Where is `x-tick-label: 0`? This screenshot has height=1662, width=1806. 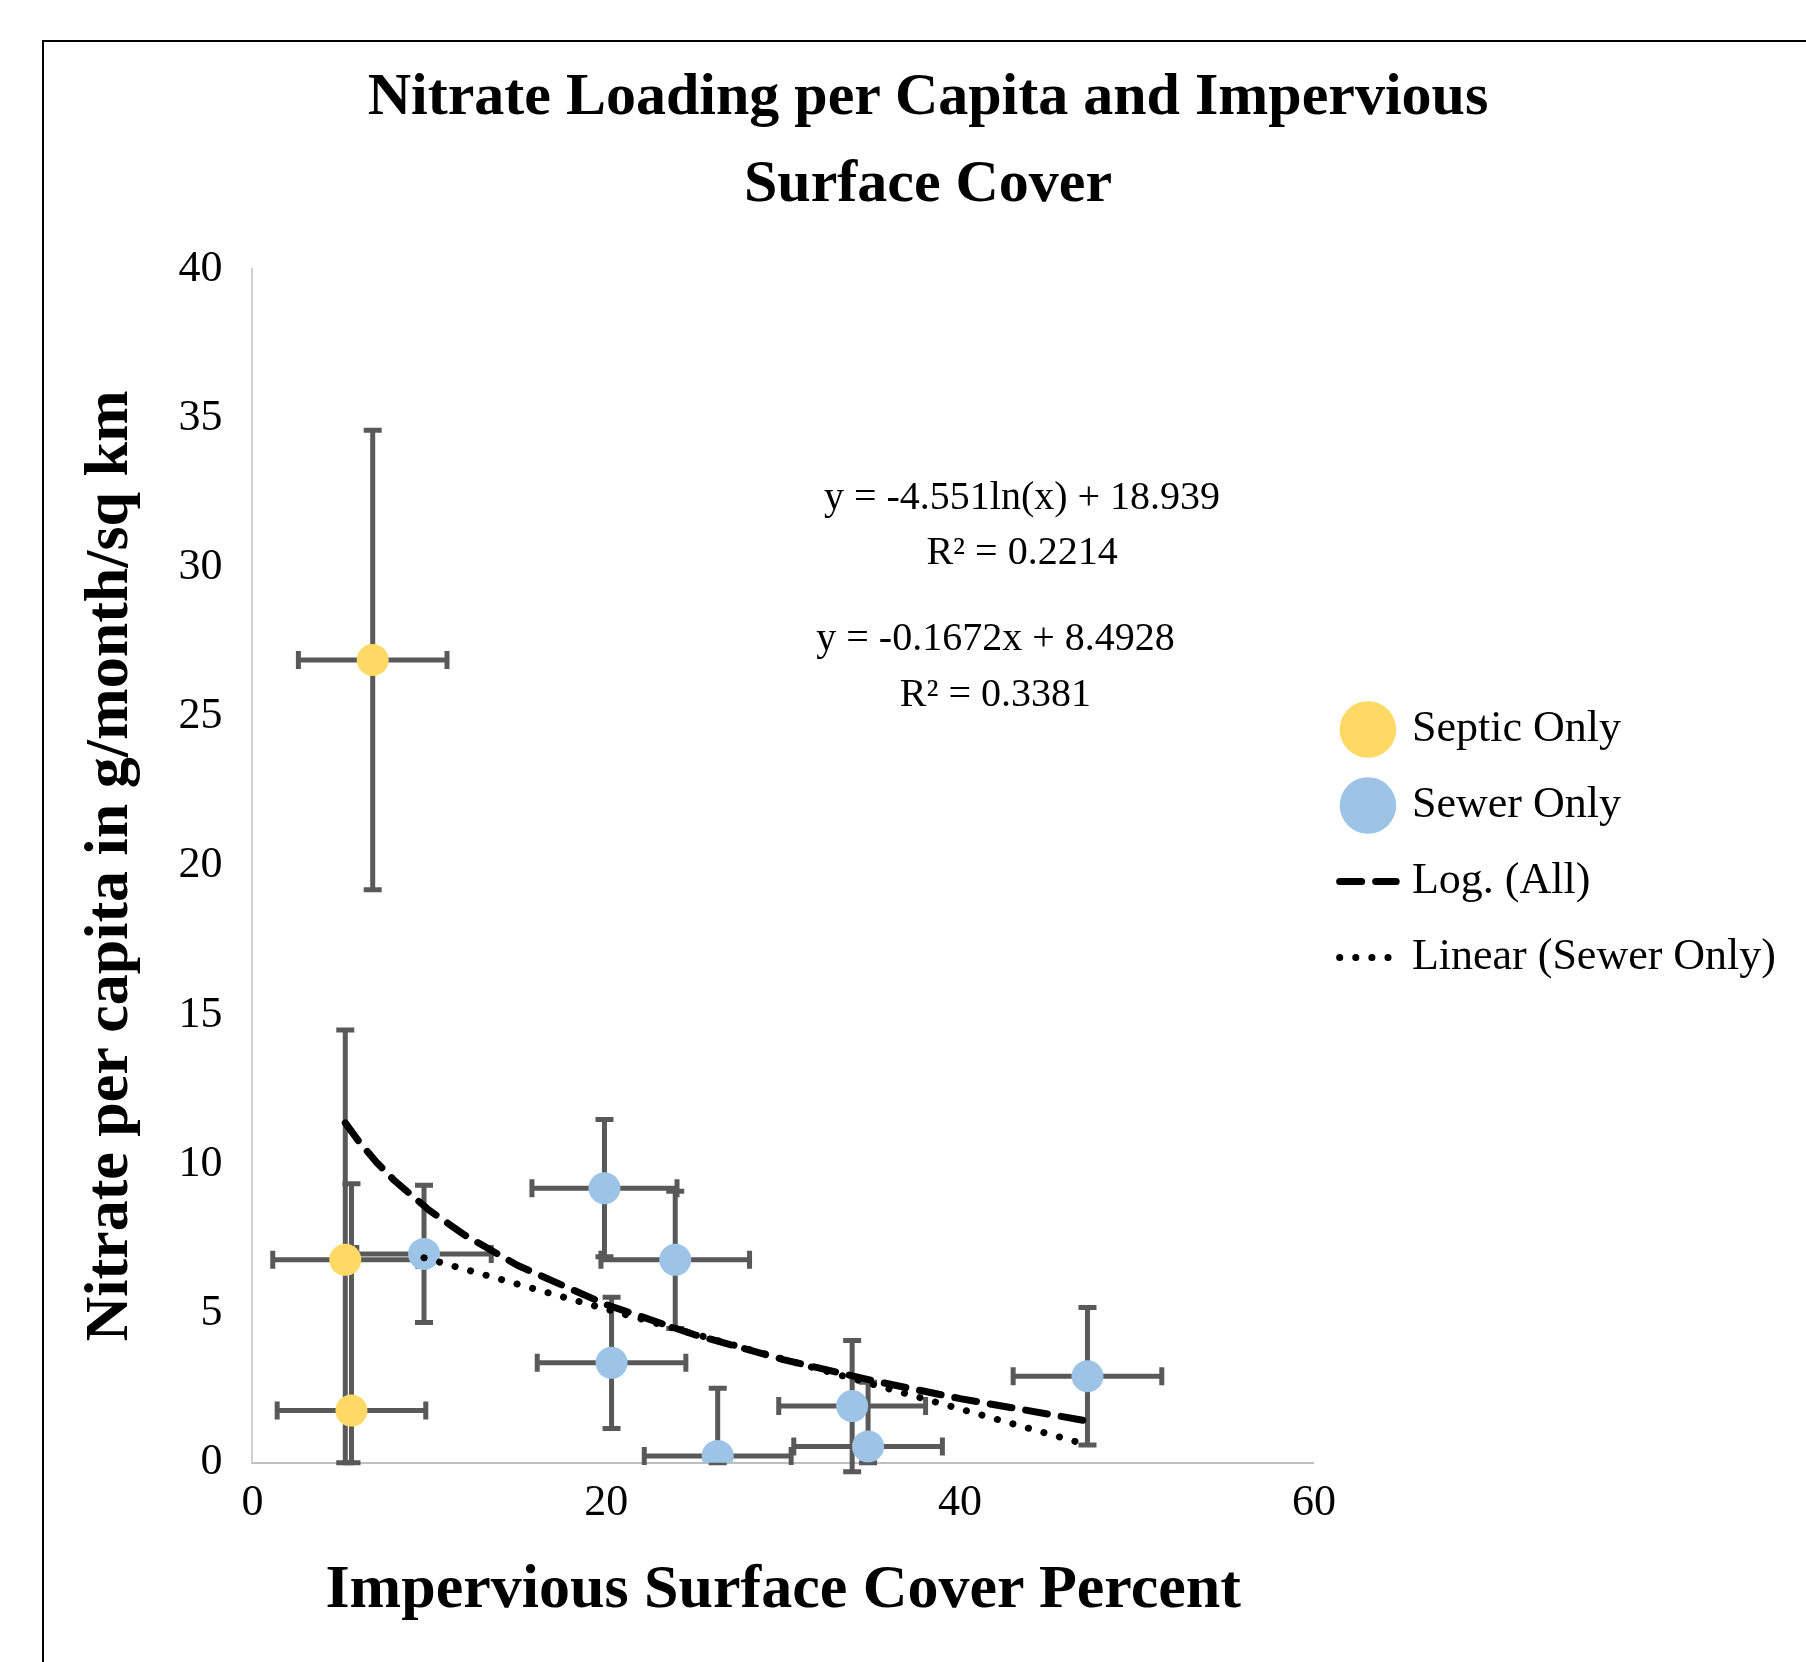
x-tick-label: 0 is located at coordinates (252, 1500).